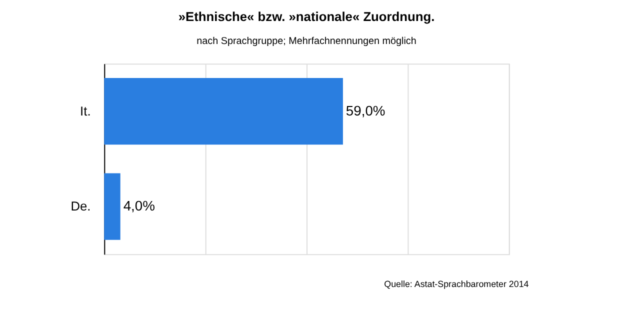 Image resolution: width=620 pixels, height=322 pixels. Describe the element at coordinates (306, 41) in the screenshot. I see `chart-subtitle: nach Sprachgruppe; Mehrfachnennungen möglich` at that location.